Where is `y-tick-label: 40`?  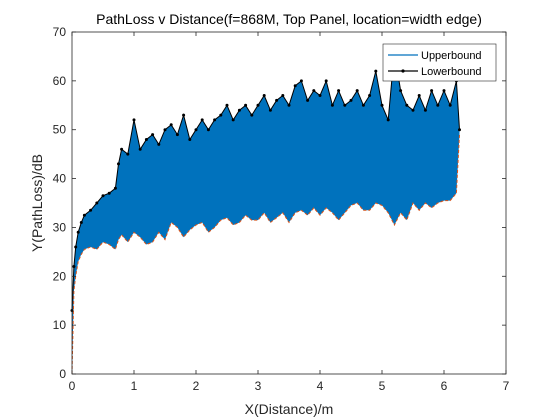 y-tick-label: 40 is located at coordinates (60, 179).